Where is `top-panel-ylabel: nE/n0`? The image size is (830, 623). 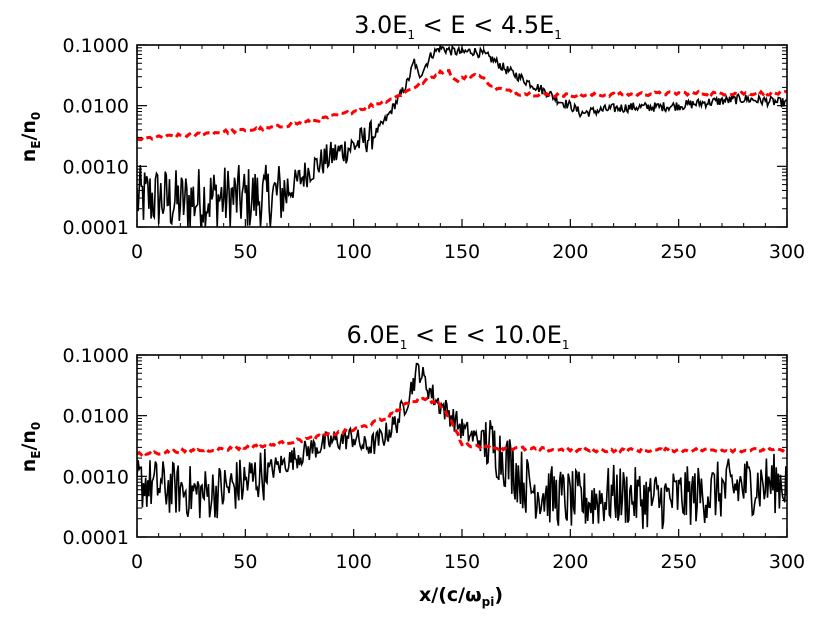
top-panel-ylabel: nE/n0 is located at coordinates (30, 137).